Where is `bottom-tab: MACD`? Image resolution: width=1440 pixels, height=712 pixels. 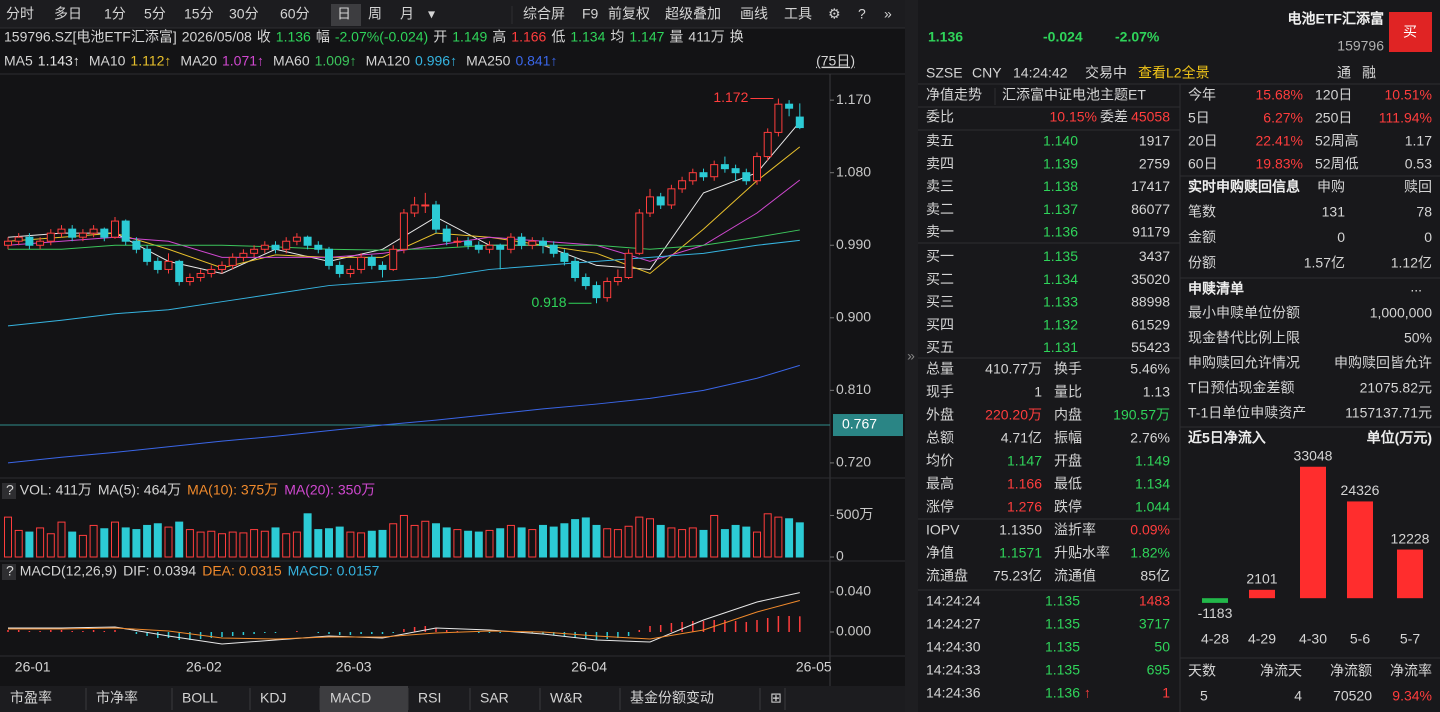
bottom-tab: MACD is located at coordinates (350, 698).